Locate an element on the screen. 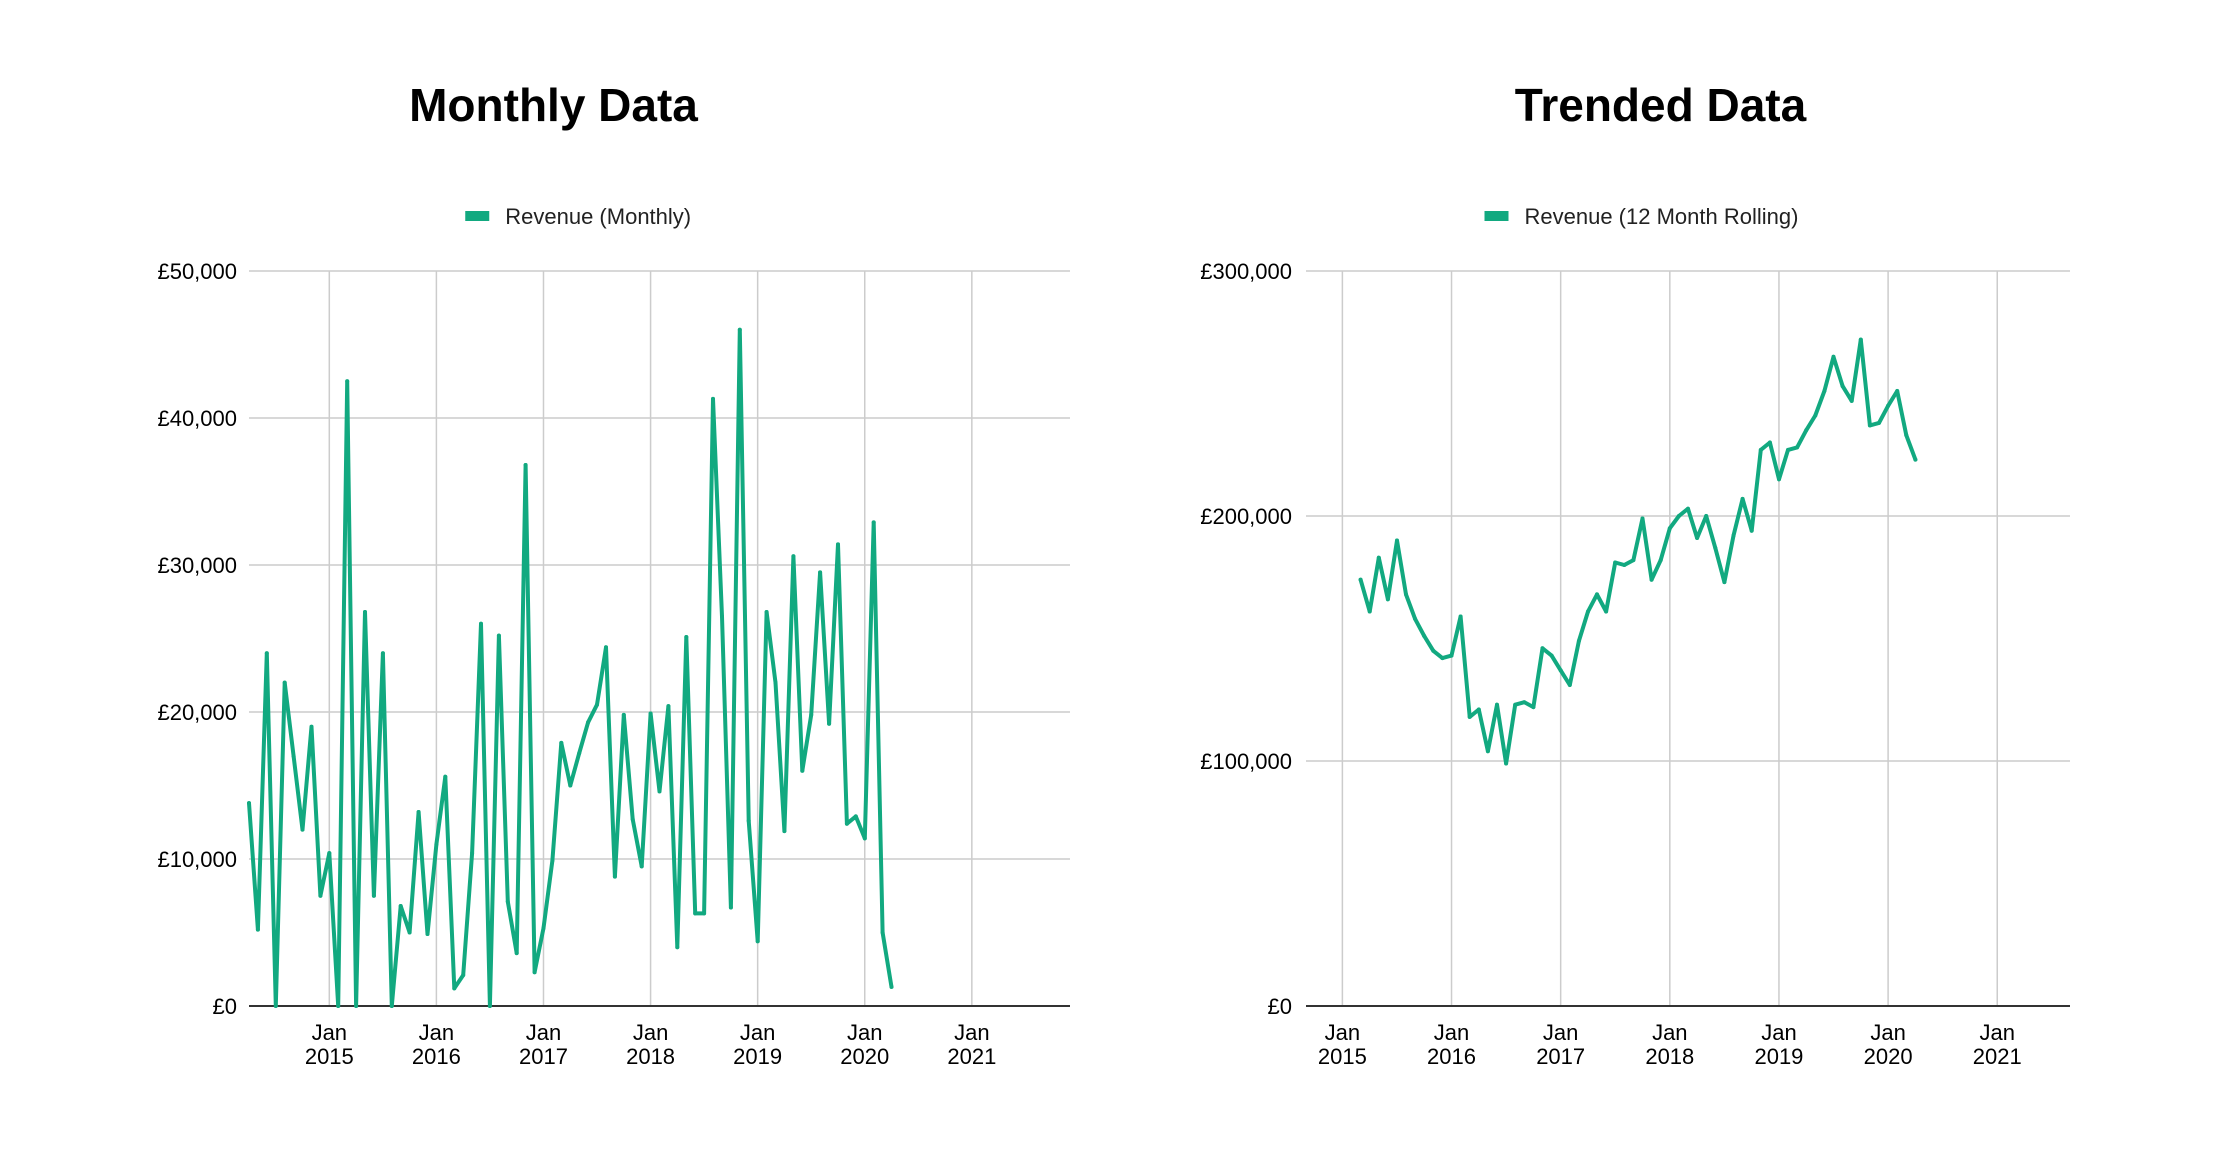 Image resolution: width=2214 pixels, height=1152 pixels. y-tick-label: £200,000 is located at coordinates (1246, 516).